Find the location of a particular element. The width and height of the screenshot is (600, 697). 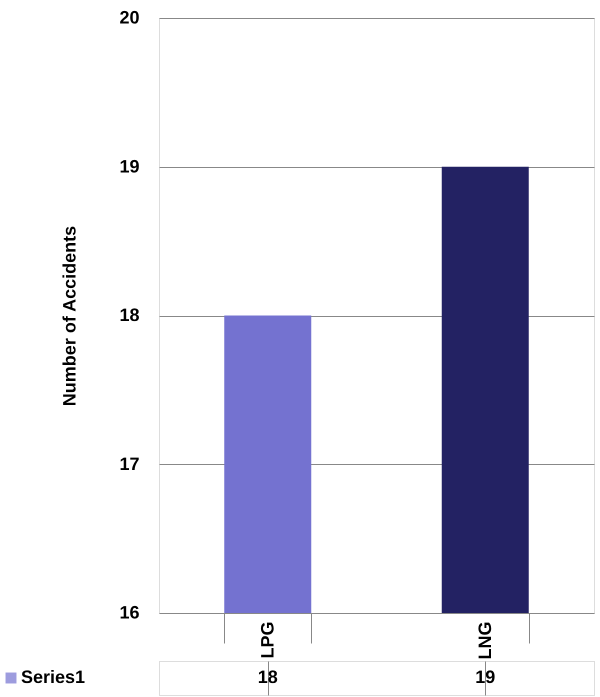

y-tick-label: 17 is located at coordinates (129, 464).